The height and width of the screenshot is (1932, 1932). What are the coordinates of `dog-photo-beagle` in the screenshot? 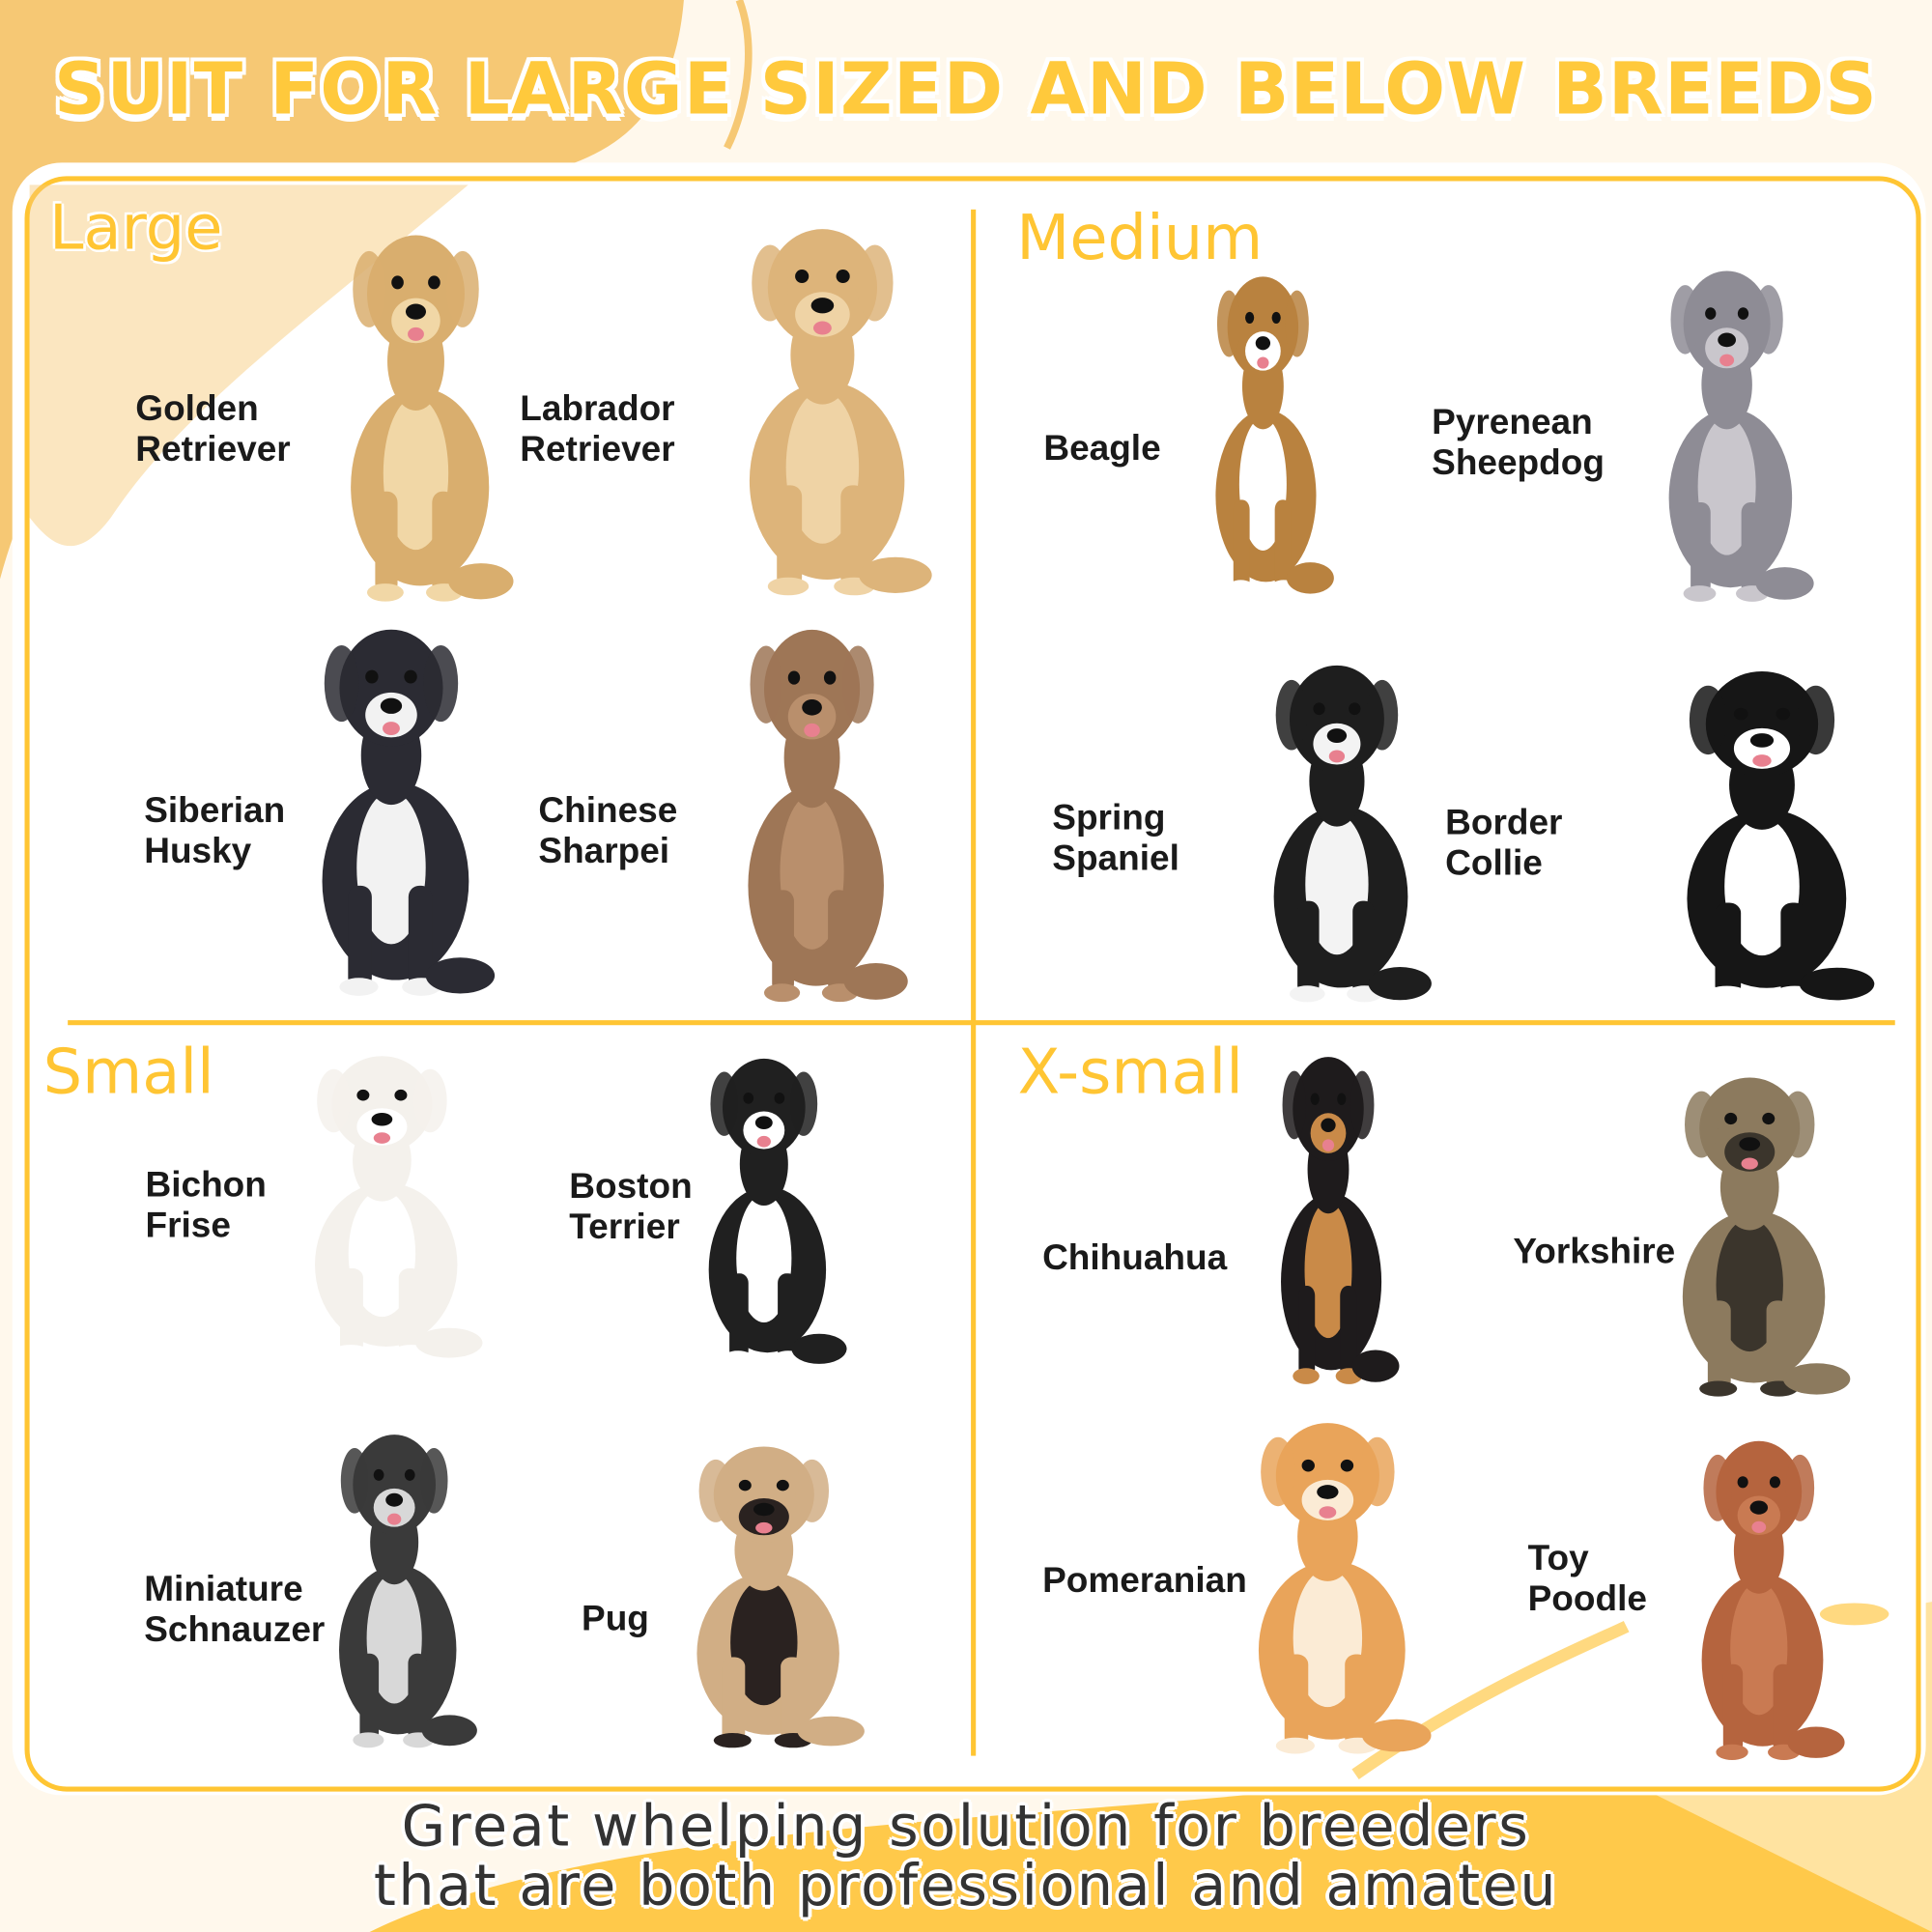 It's located at (1263, 431).